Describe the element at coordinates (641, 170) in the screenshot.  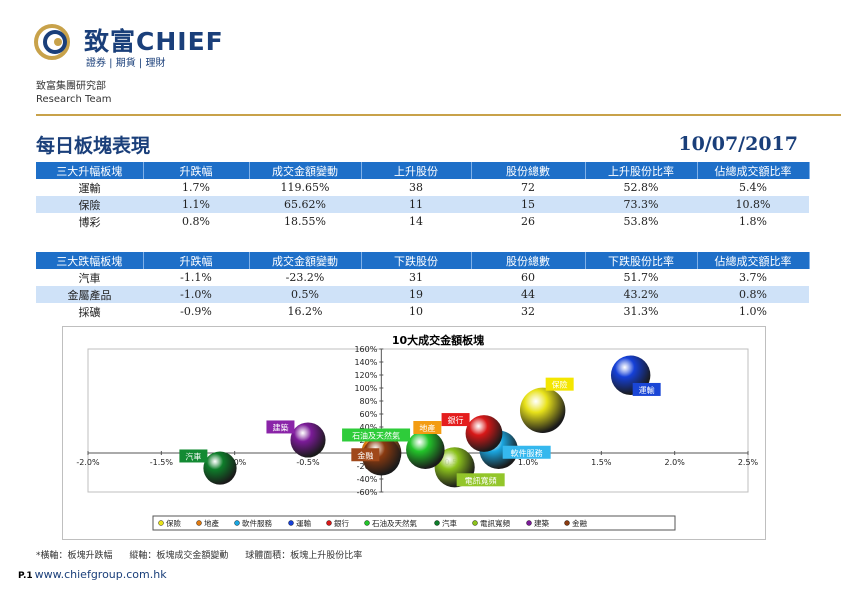
I see `column-header: 上升股份比率` at that location.